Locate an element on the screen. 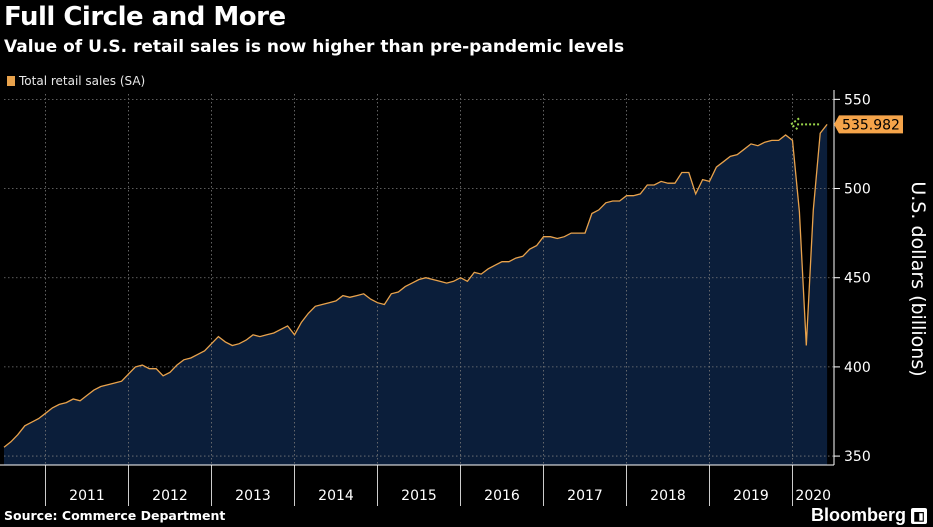  legend-label: Total retail sales (SA) is located at coordinates (82, 81).